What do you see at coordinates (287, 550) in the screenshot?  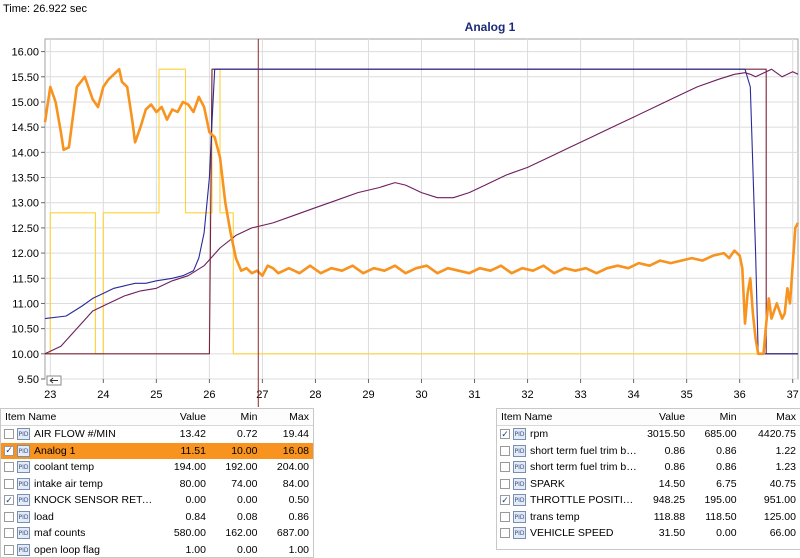 I see `item-max: 1.00` at bounding box center [287, 550].